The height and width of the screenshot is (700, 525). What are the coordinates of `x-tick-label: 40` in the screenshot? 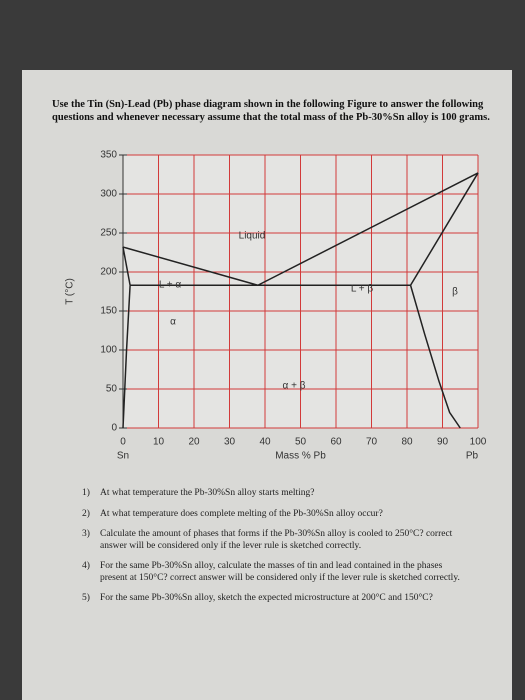 It's located at (265, 442).